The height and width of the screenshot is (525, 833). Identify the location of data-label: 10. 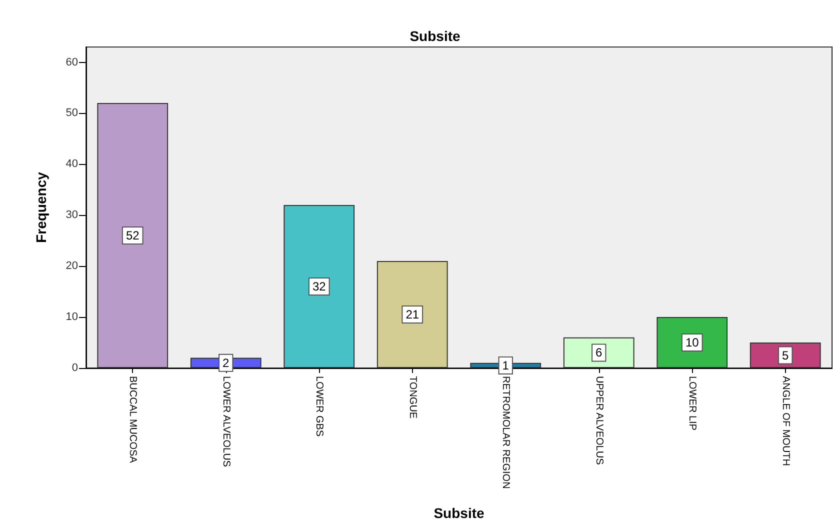
(692, 343).